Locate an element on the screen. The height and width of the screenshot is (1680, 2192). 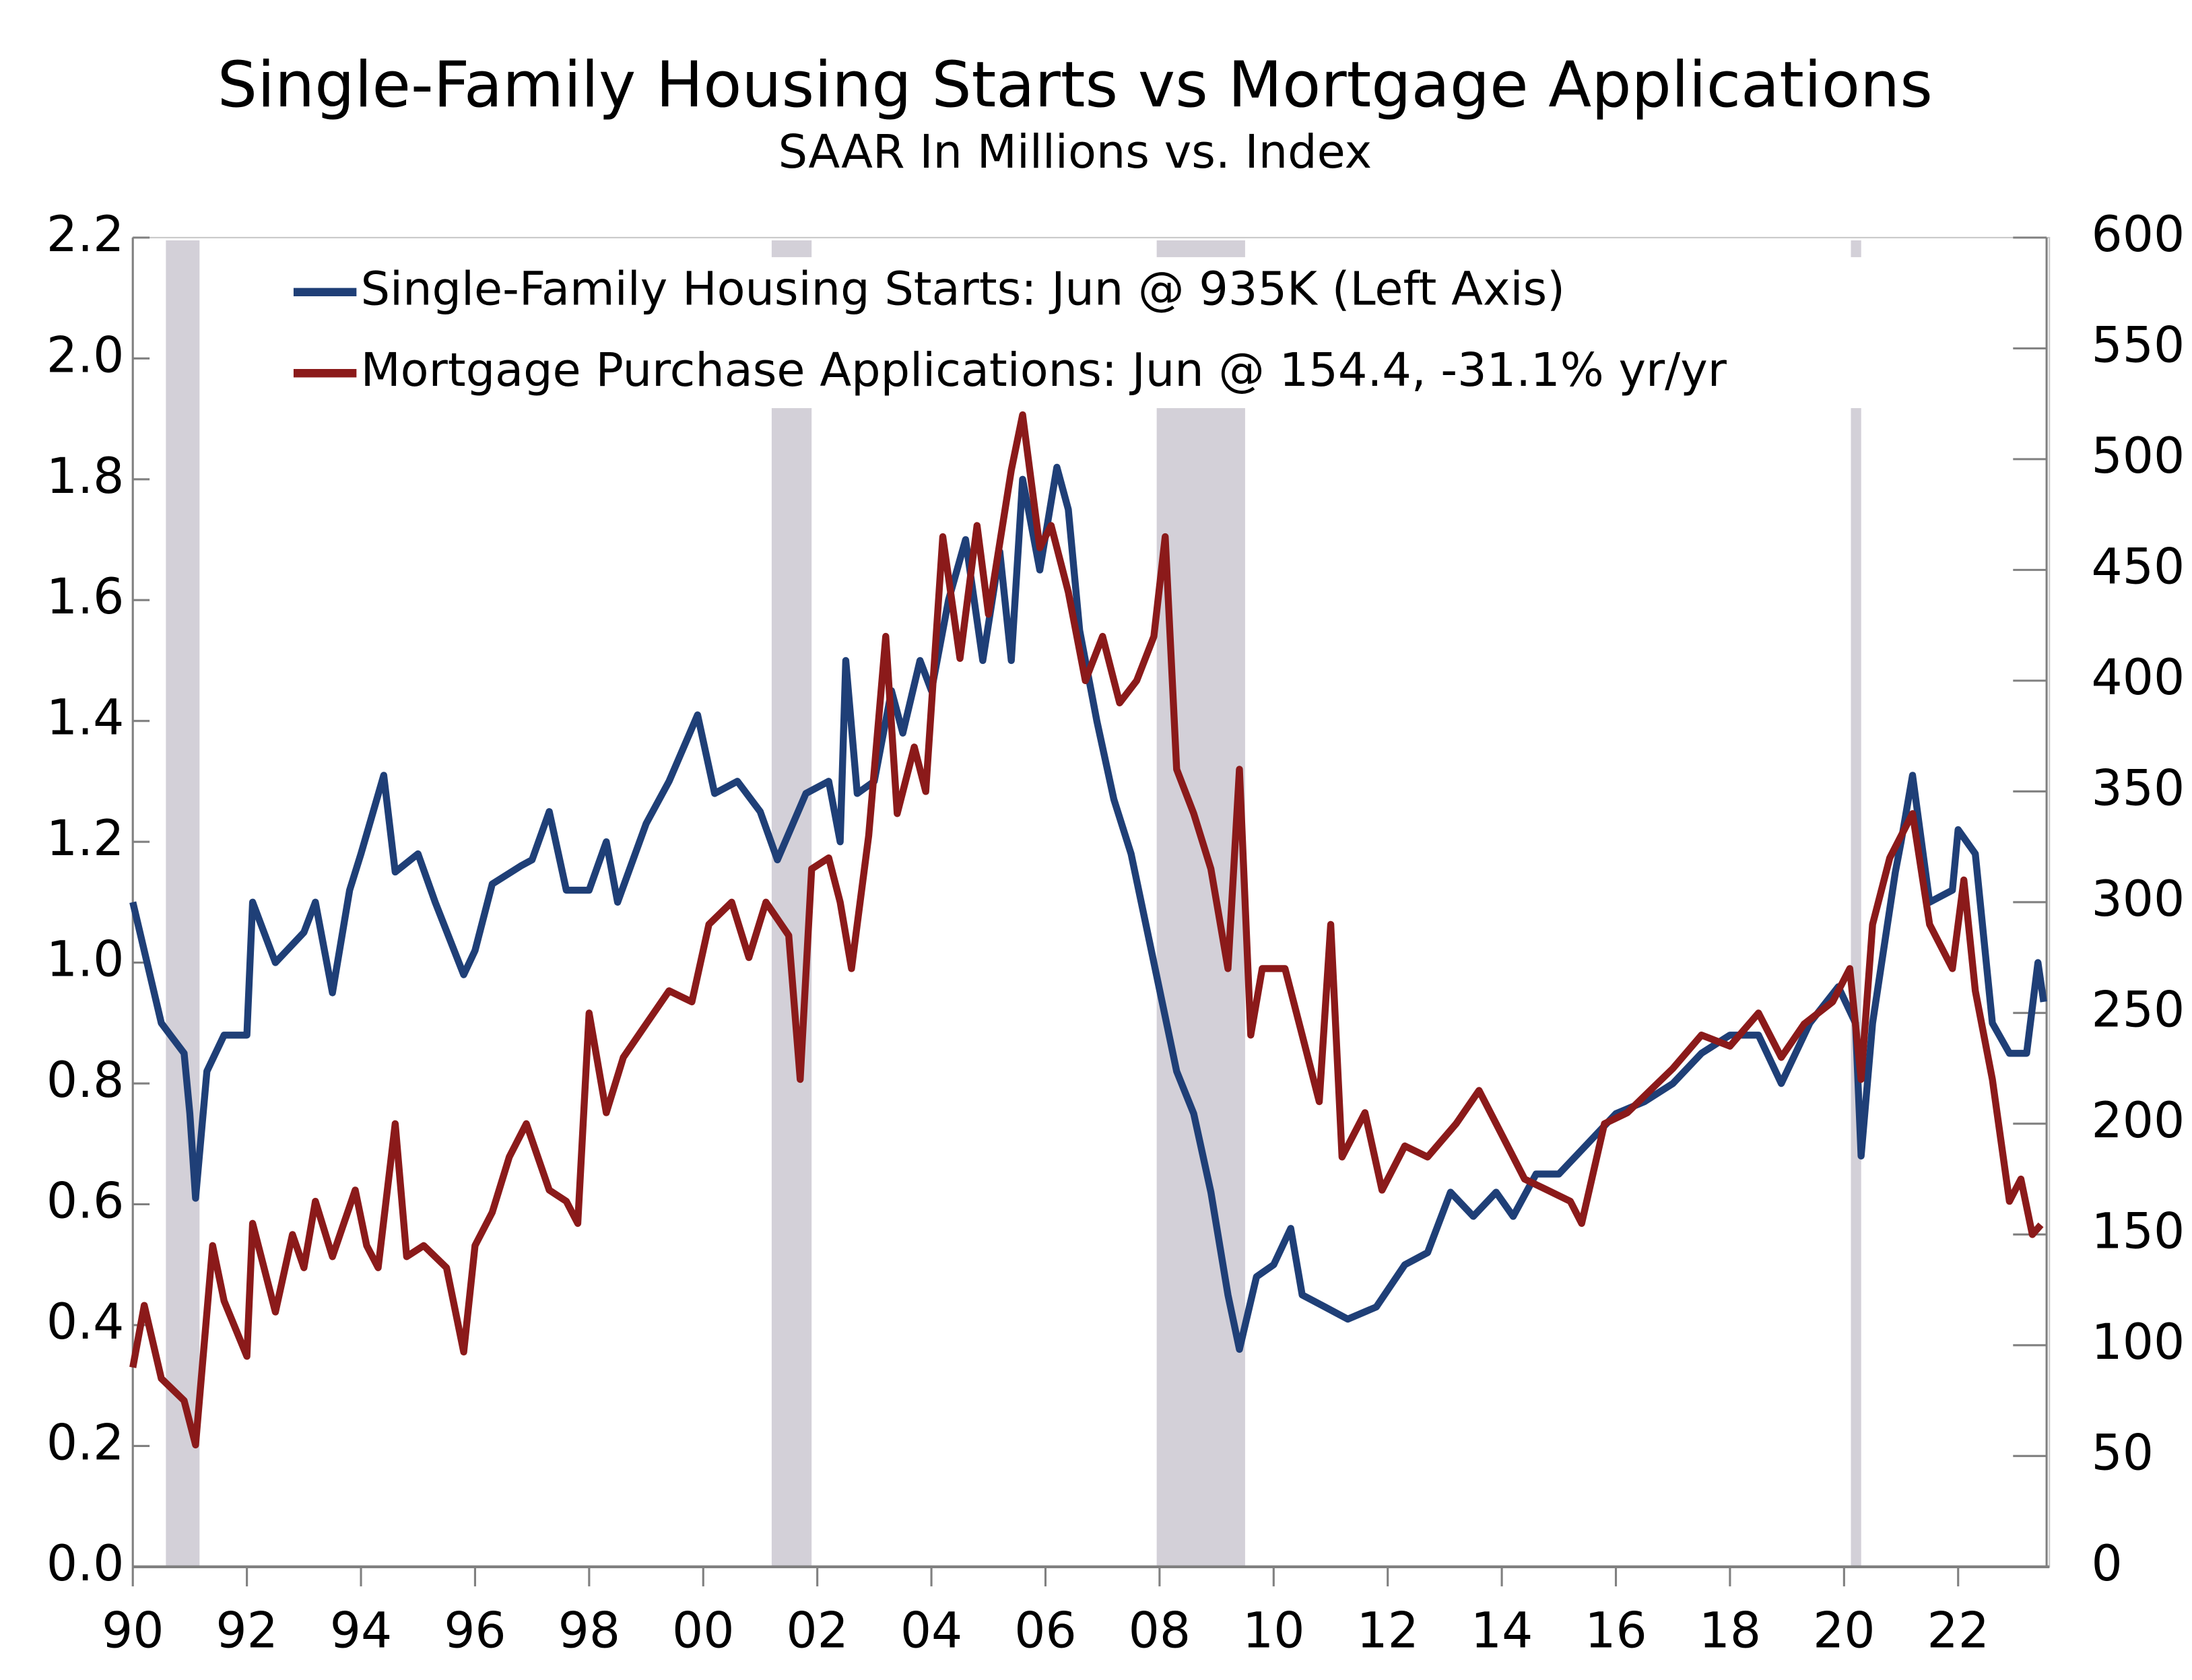
x-tick-label: 08 is located at coordinates (1160, 1631).